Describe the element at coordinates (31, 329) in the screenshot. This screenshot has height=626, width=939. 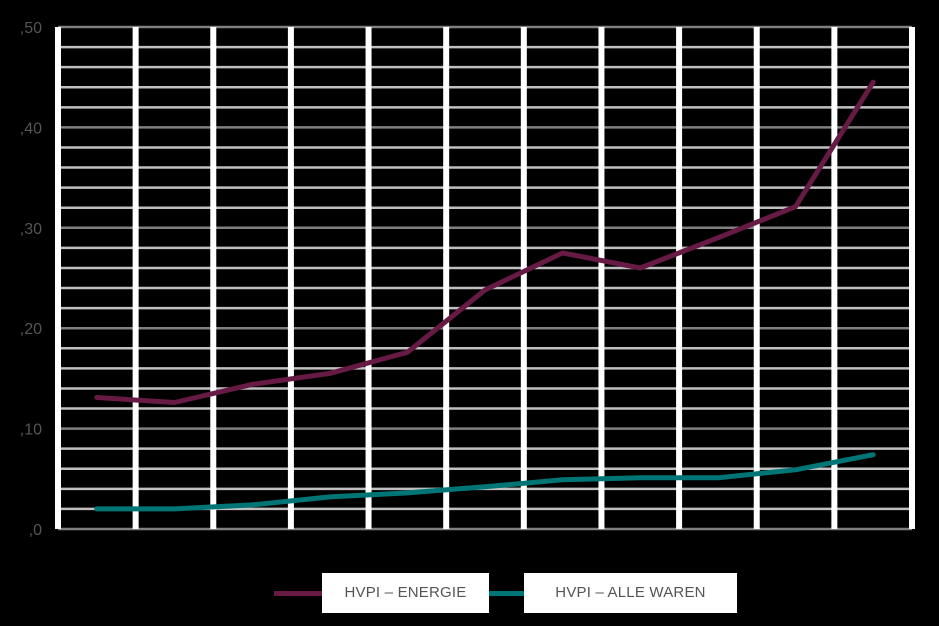
I see `y-tick-label: ,20` at that location.